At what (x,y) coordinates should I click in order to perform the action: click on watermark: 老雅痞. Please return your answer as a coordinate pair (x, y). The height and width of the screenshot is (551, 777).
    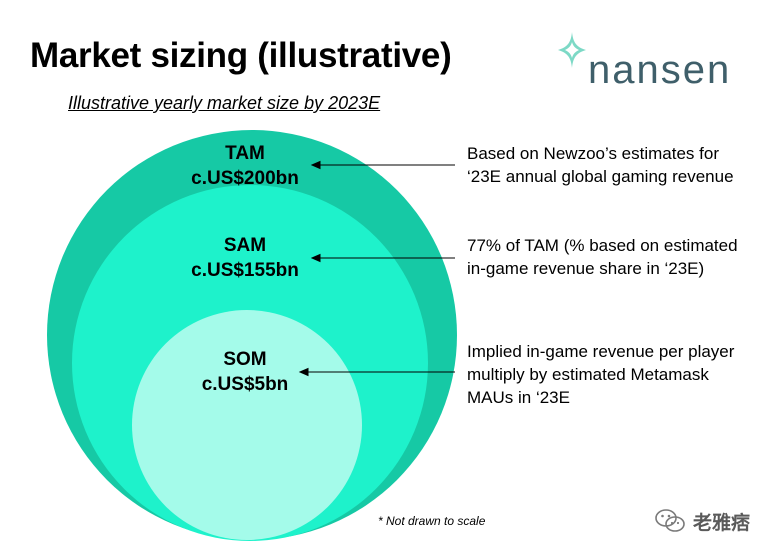
    Looking at the image, I should click on (708, 521).